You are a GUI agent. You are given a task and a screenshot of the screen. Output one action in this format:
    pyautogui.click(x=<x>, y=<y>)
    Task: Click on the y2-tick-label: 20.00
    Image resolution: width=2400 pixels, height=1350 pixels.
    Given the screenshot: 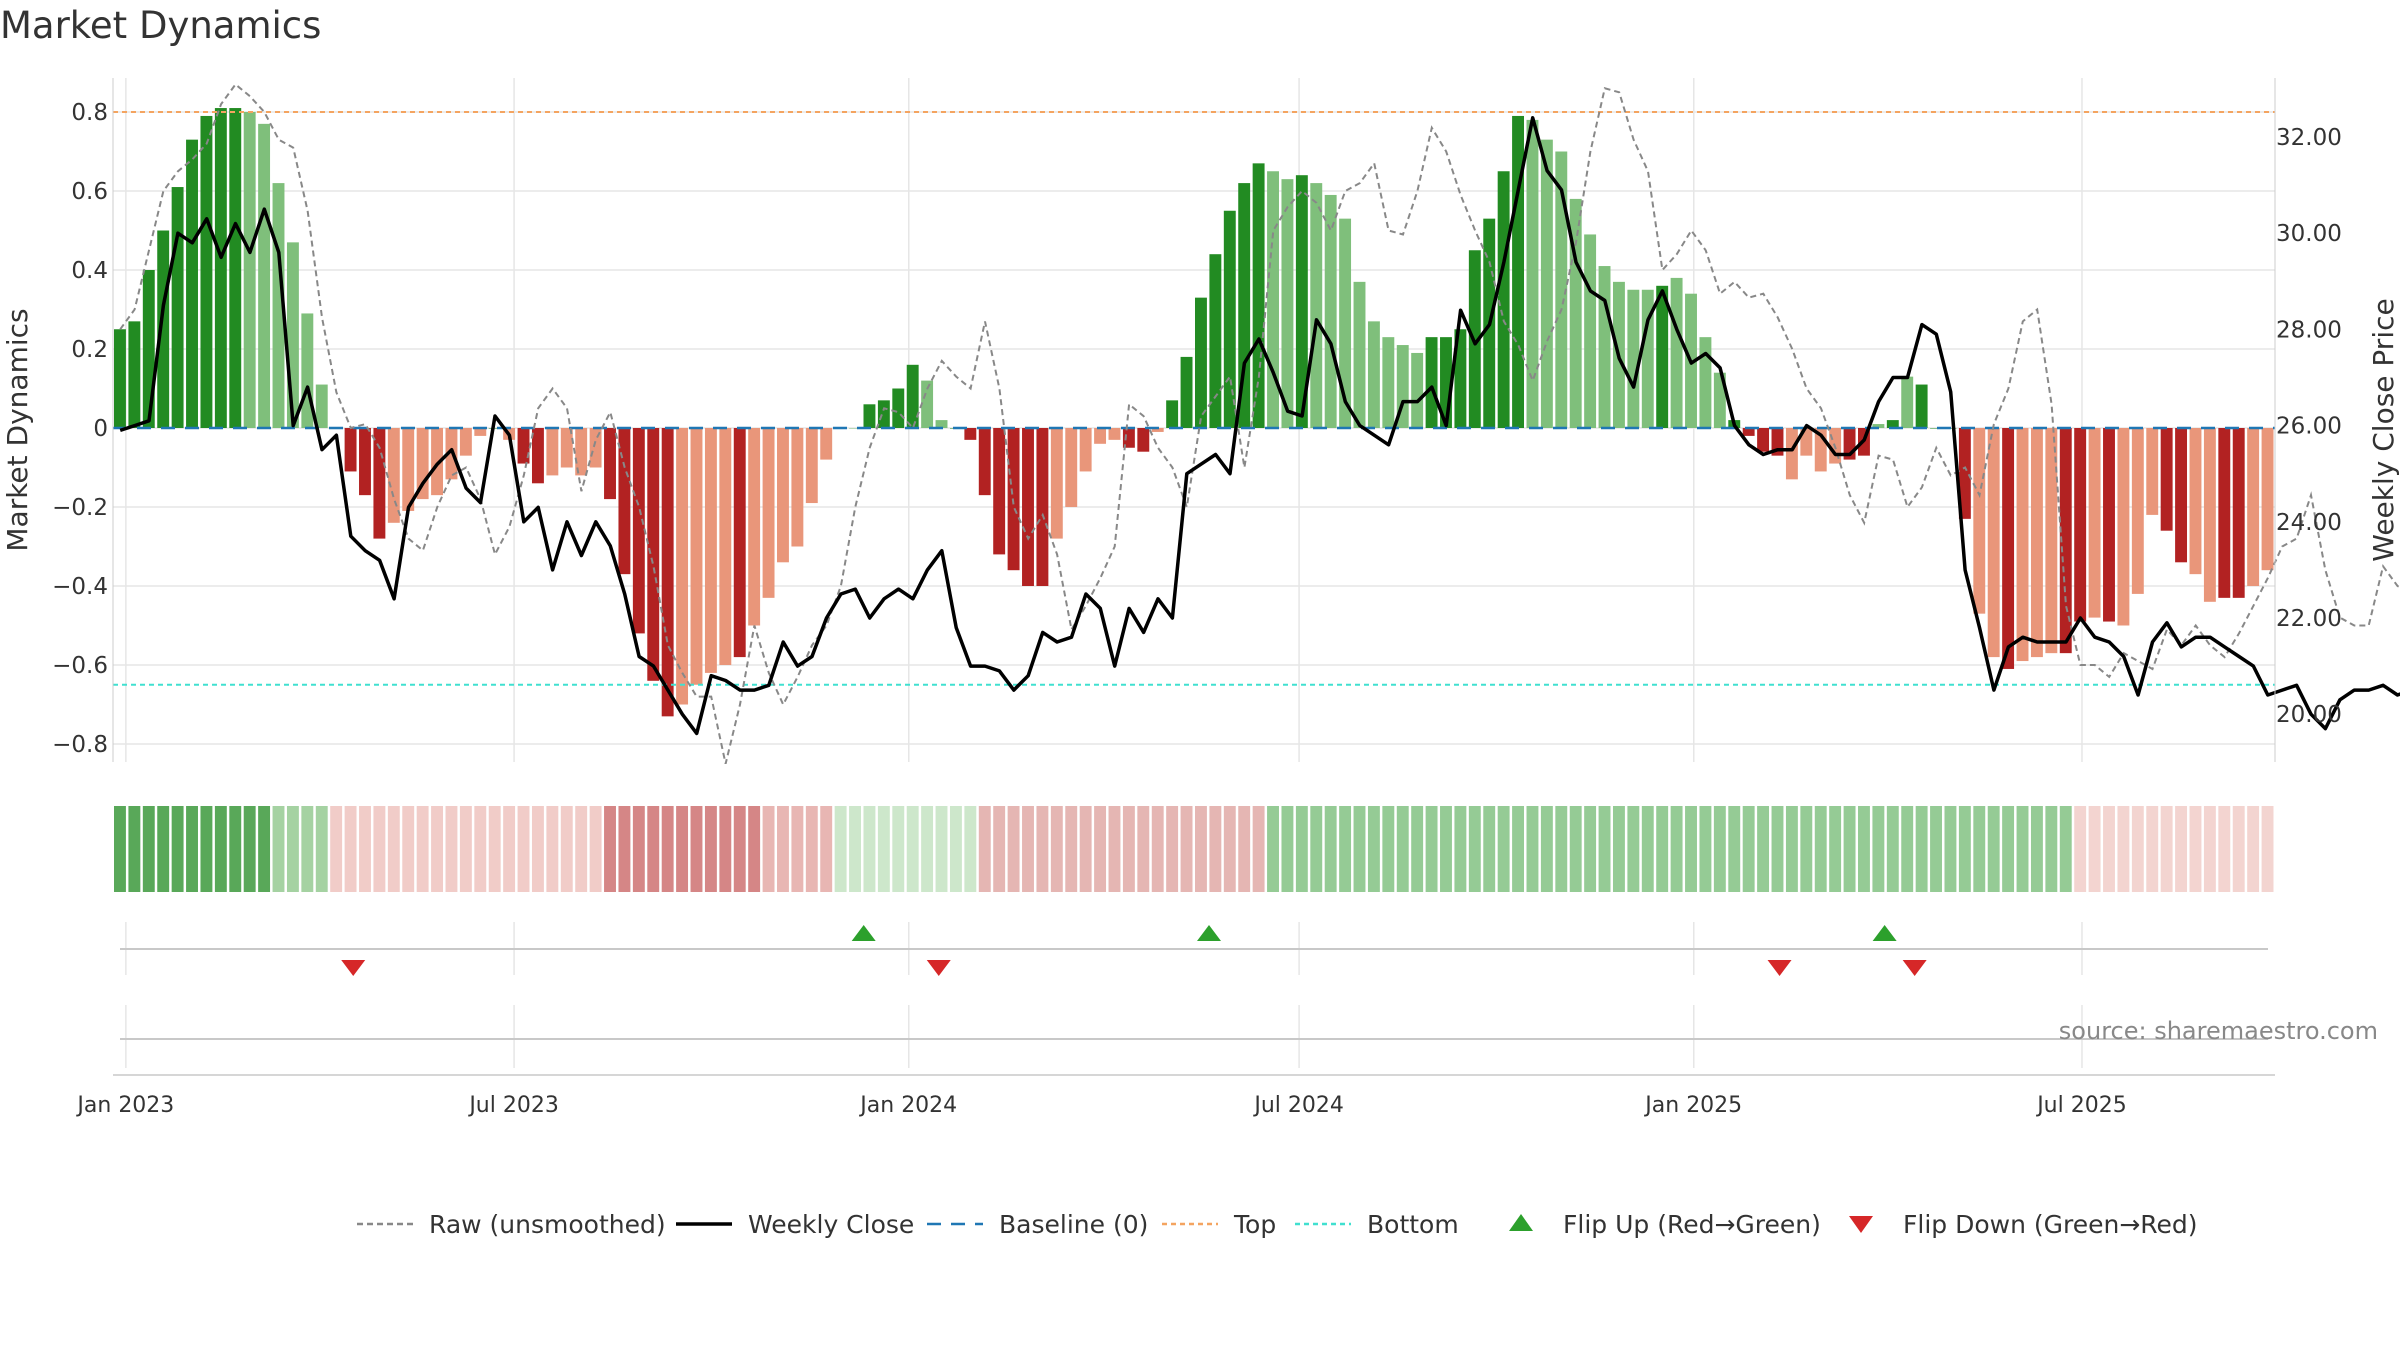 What is the action you would take?
    pyautogui.click(x=2309, y=715)
    